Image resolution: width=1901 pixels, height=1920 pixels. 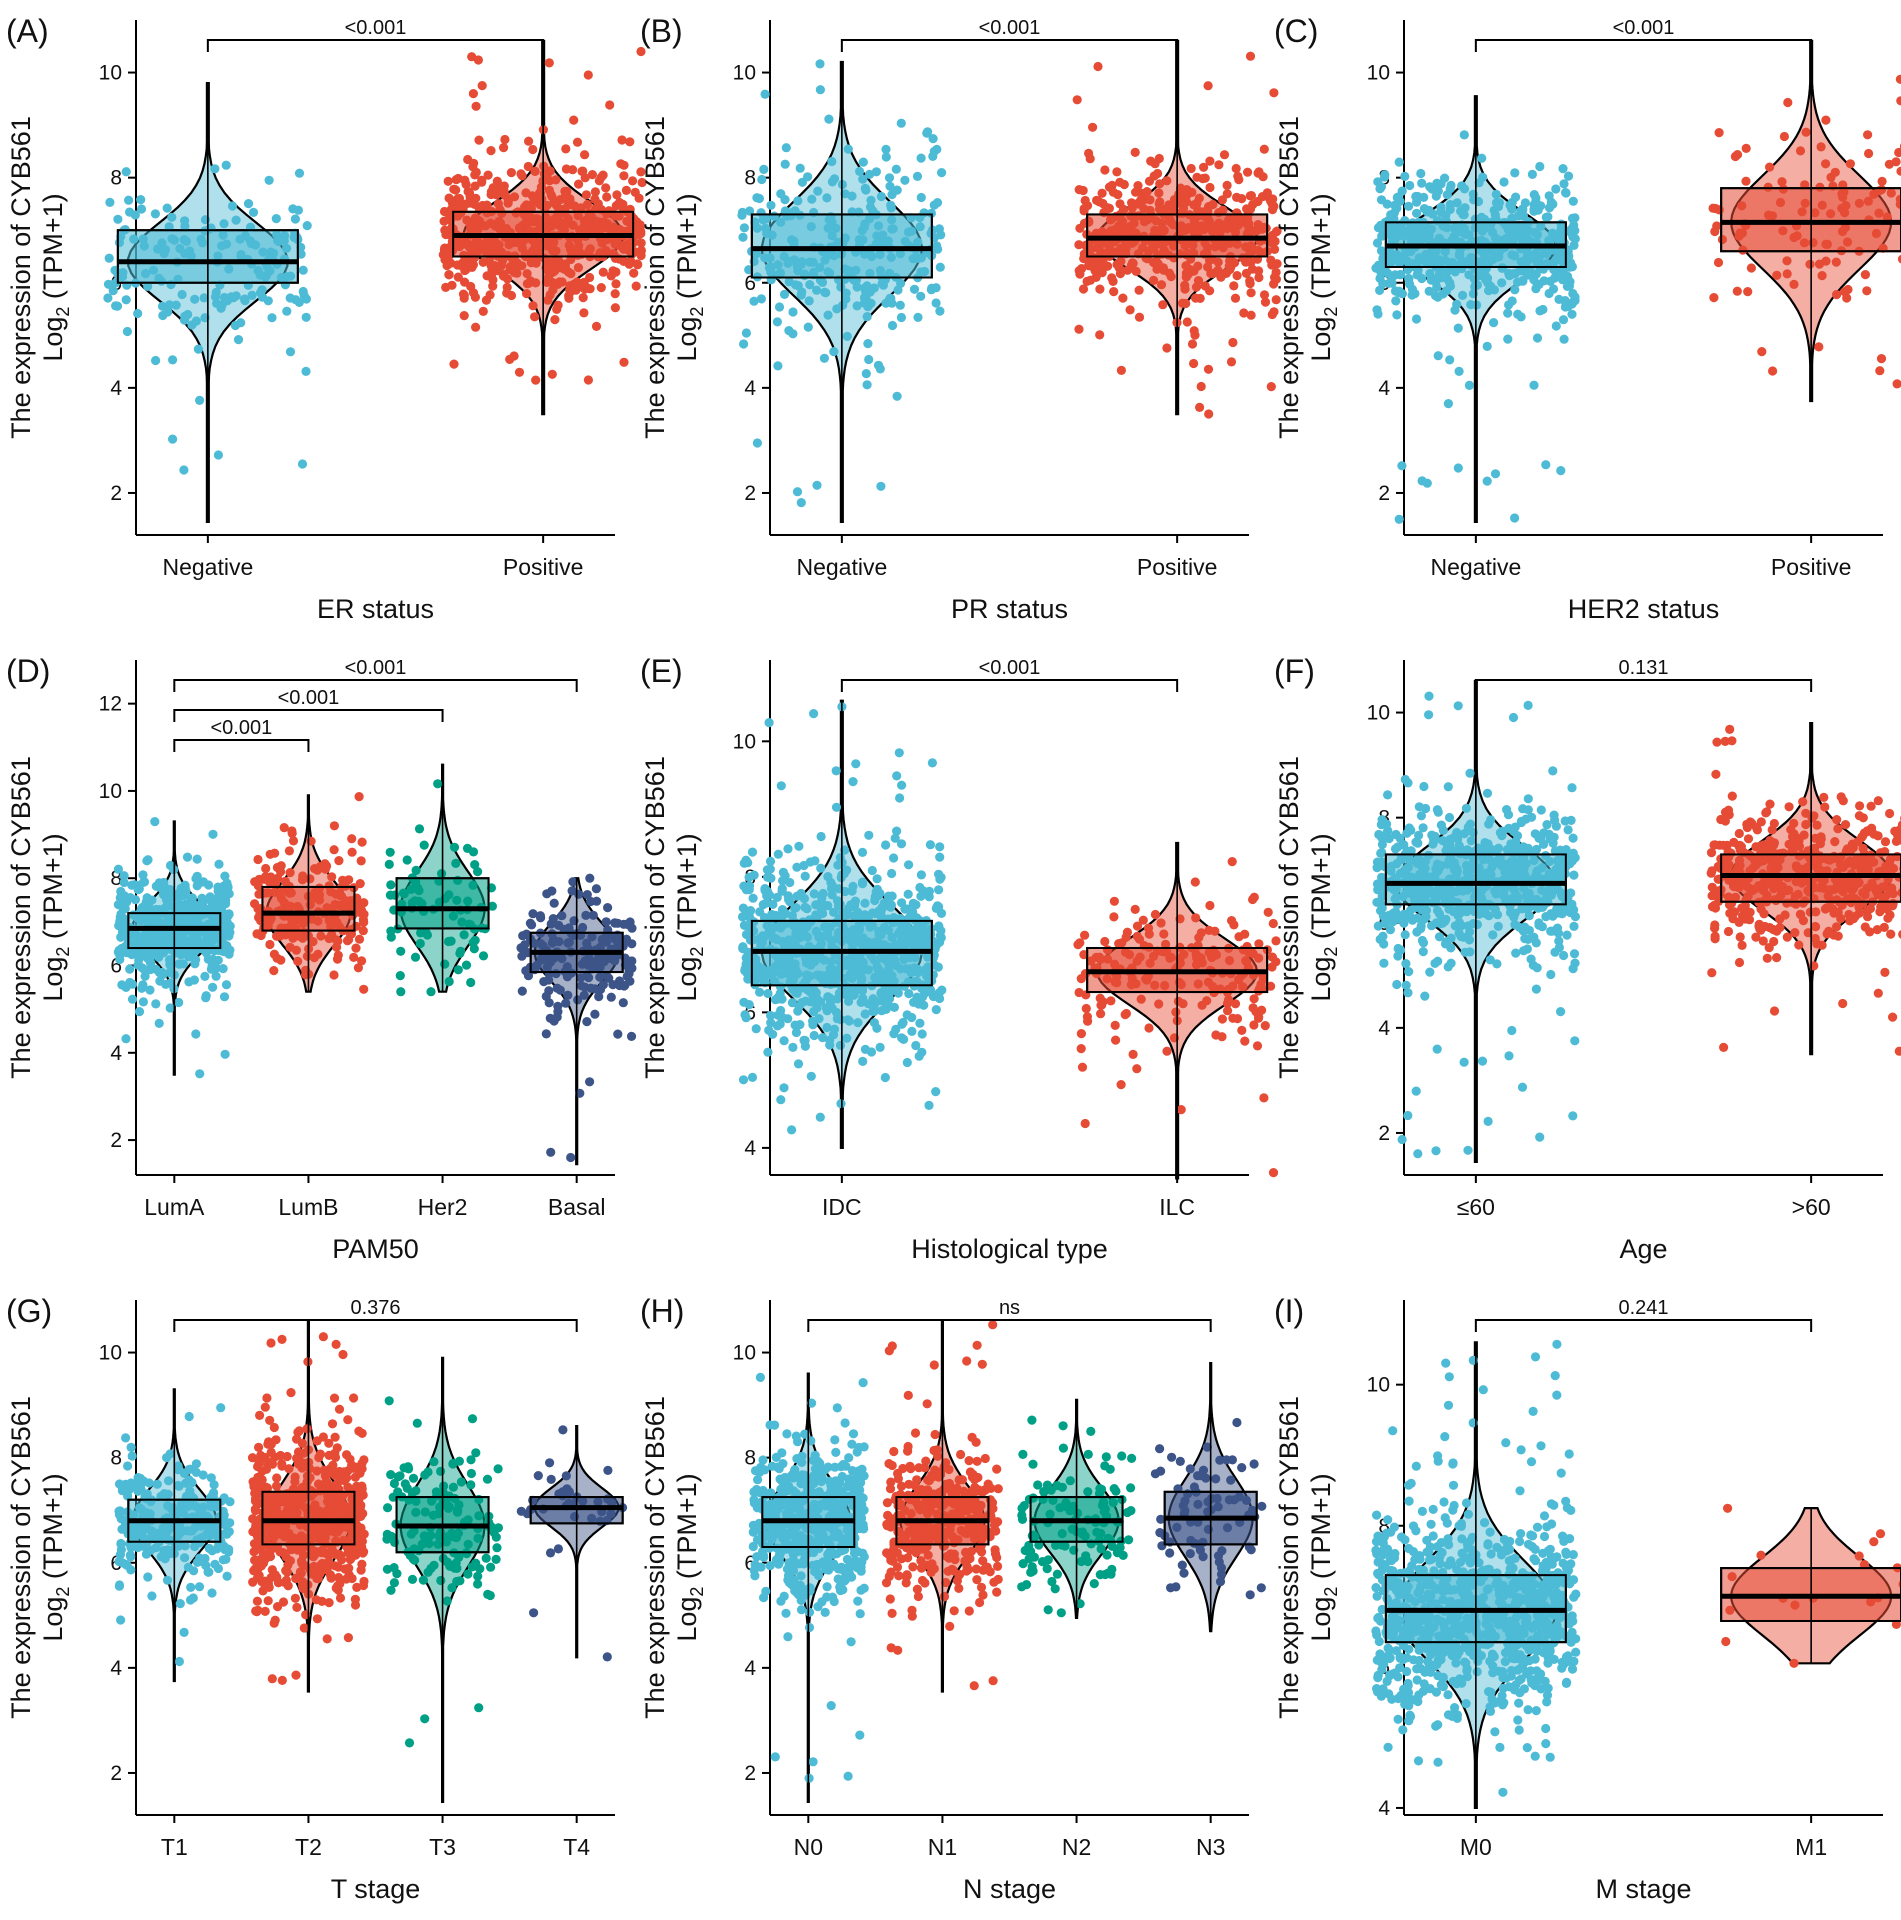 I want to click on y-axis-sublabel: Log2 (TPM+1), so click(x=55, y=277).